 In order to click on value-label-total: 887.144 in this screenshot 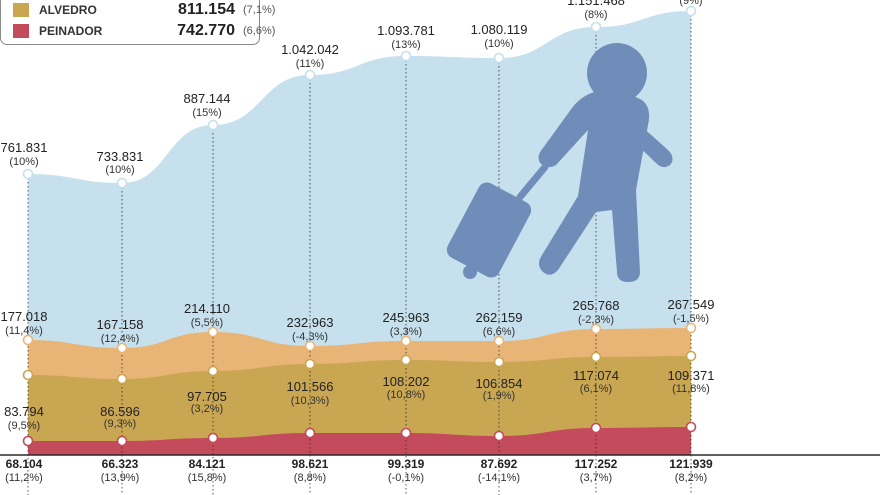, I will do `click(207, 98)`.